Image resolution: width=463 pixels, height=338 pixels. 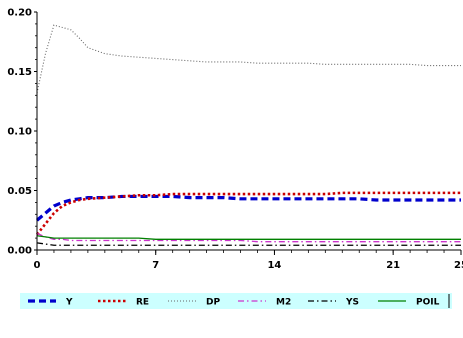 I want to click on series-line-y, so click(x=248, y=208).